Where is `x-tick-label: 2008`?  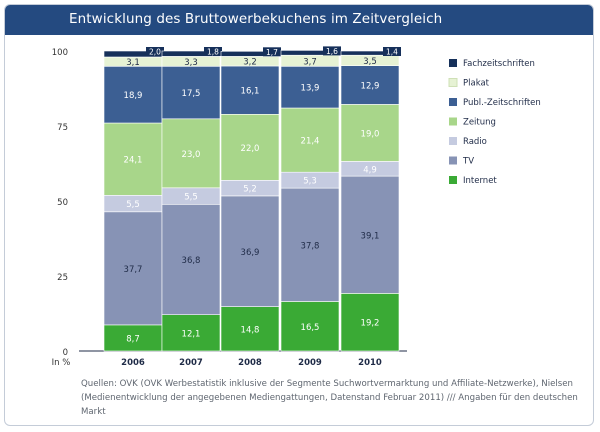 x-tick-label: 2008 is located at coordinates (250, 363).